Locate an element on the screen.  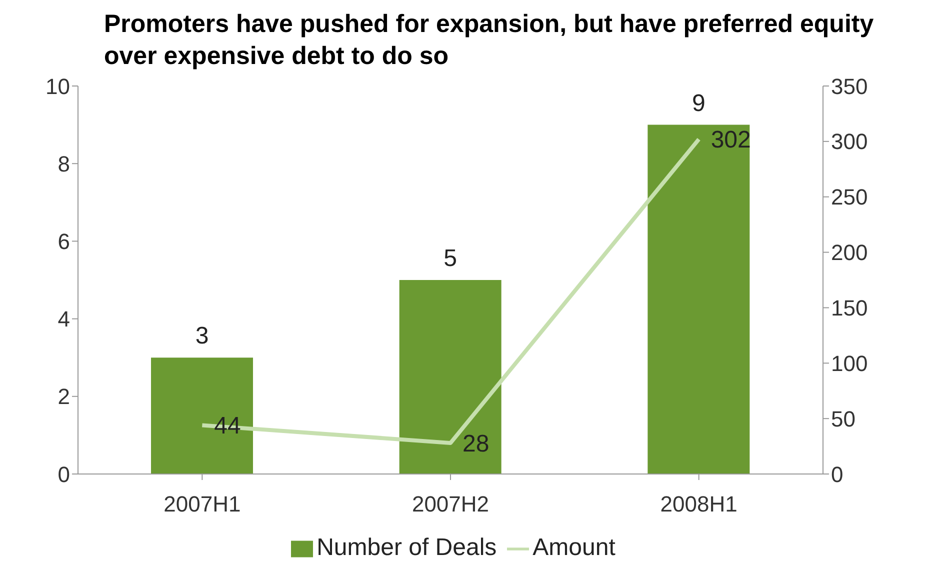
y2-tick-label: 350 is located at coordinates (849, 86).